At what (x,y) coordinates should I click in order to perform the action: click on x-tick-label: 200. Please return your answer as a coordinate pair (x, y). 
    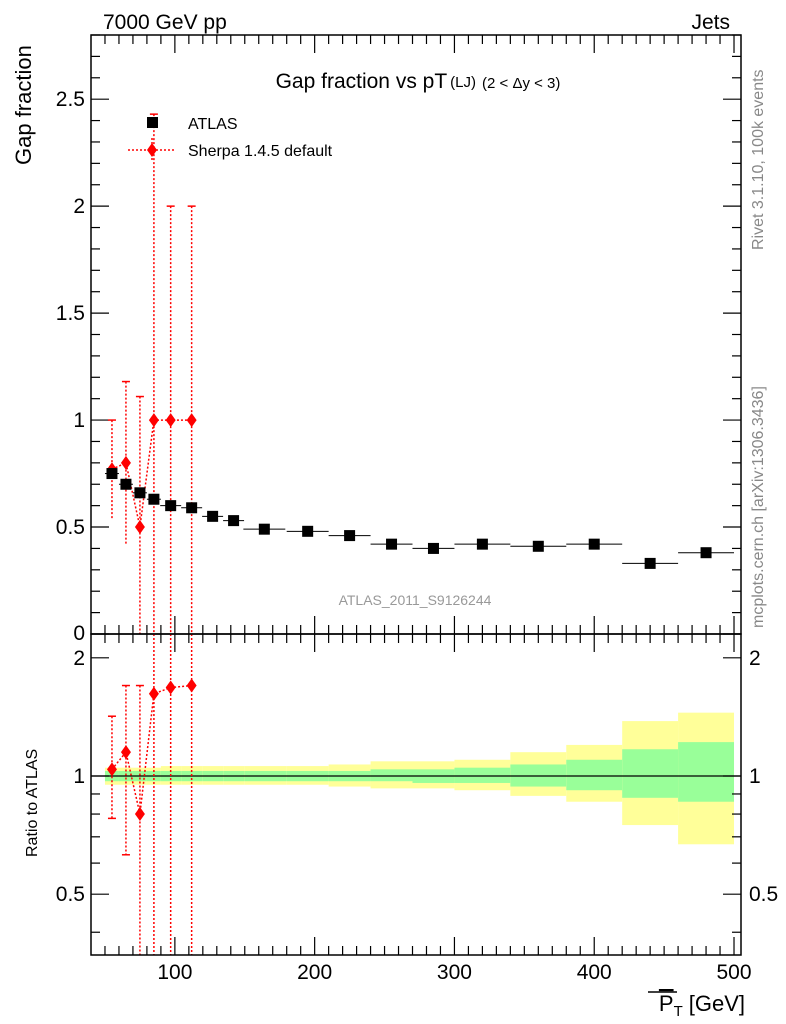
    Looking at the image, I should click on (314, 972).